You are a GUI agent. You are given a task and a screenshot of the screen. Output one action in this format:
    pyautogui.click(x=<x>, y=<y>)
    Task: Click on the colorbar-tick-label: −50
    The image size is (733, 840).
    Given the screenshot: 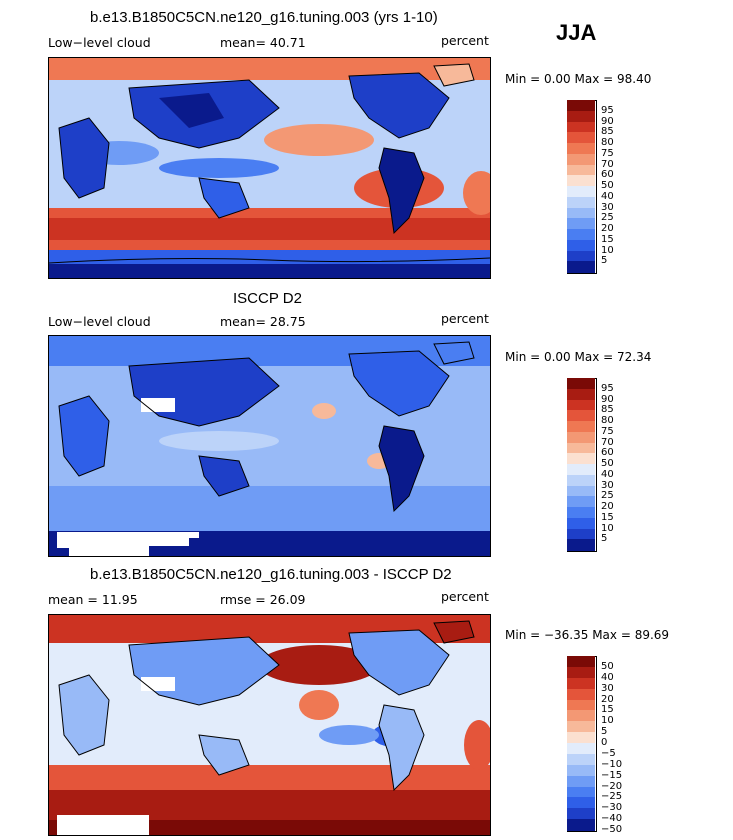 What is the action you would take?
    pyautogui.click(x=612, y=829)
    